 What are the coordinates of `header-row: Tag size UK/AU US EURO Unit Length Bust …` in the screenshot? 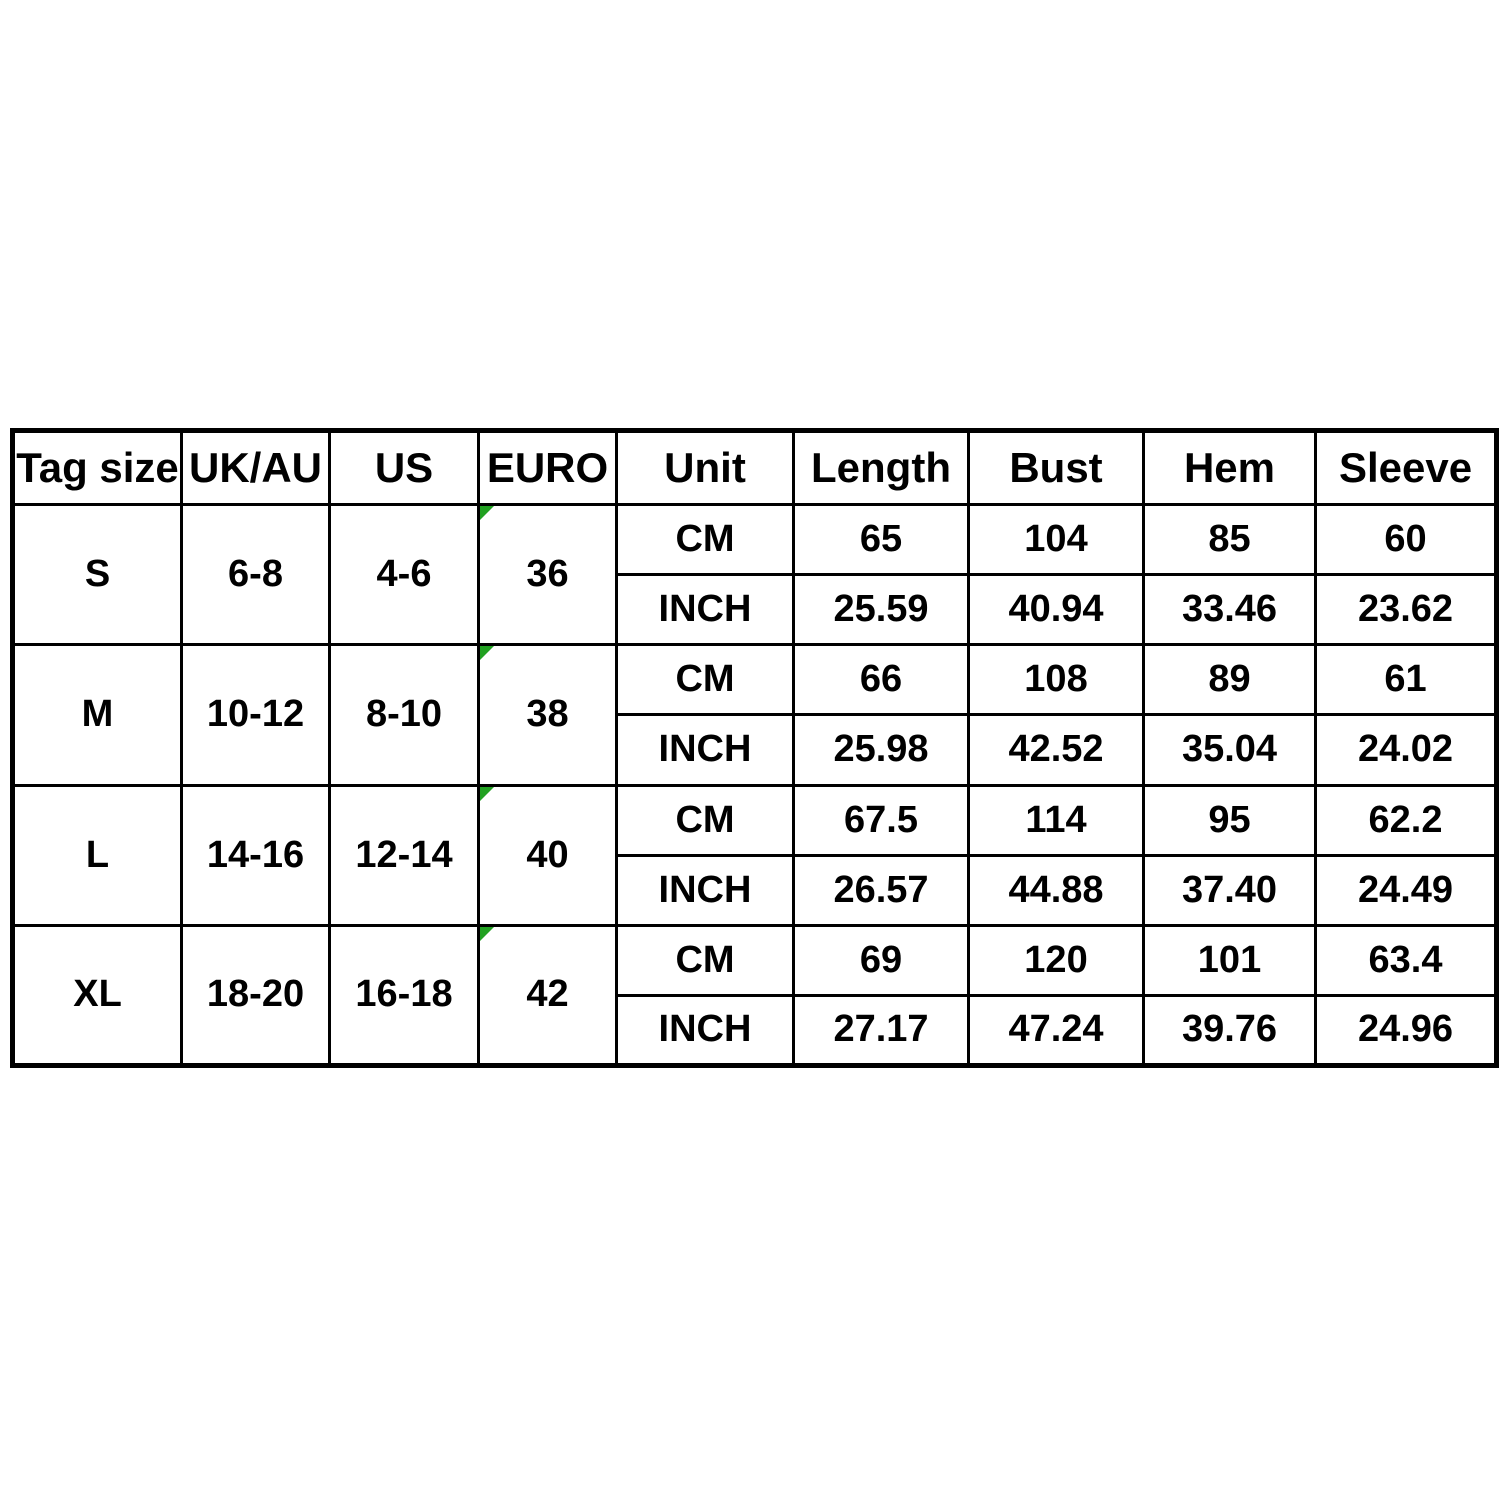 It's located at (754, 467).